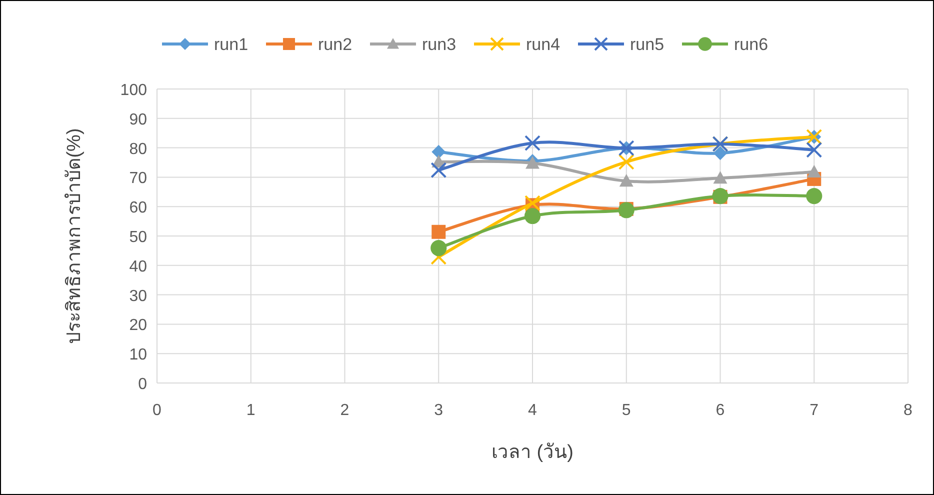  I want to click on legend-run5: run5, so click(621, 44).